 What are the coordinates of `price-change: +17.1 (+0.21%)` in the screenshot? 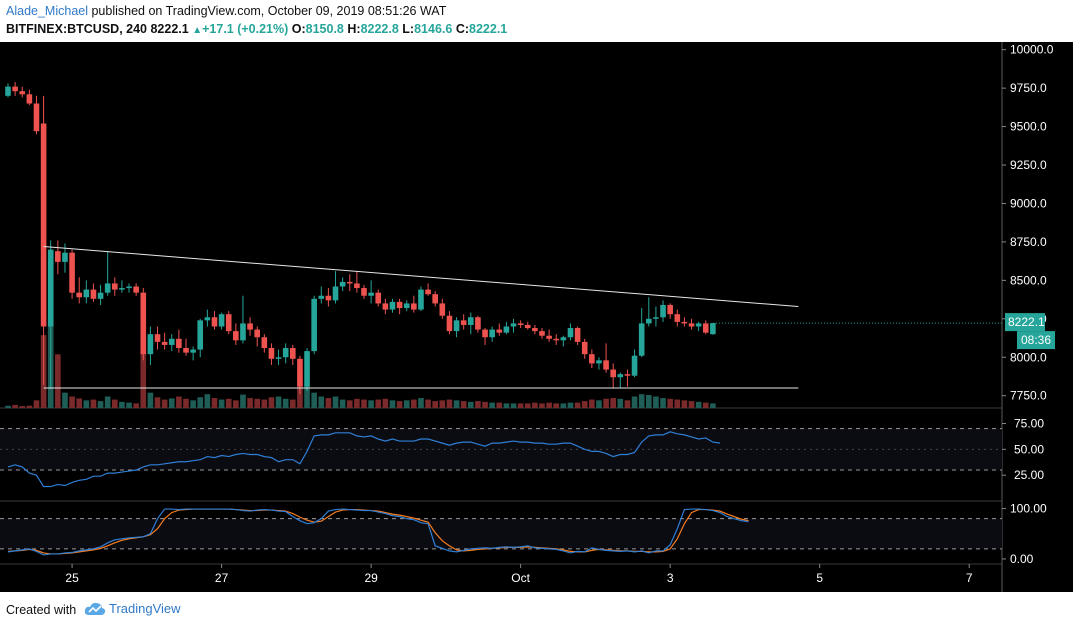 It's located at (245, 29).